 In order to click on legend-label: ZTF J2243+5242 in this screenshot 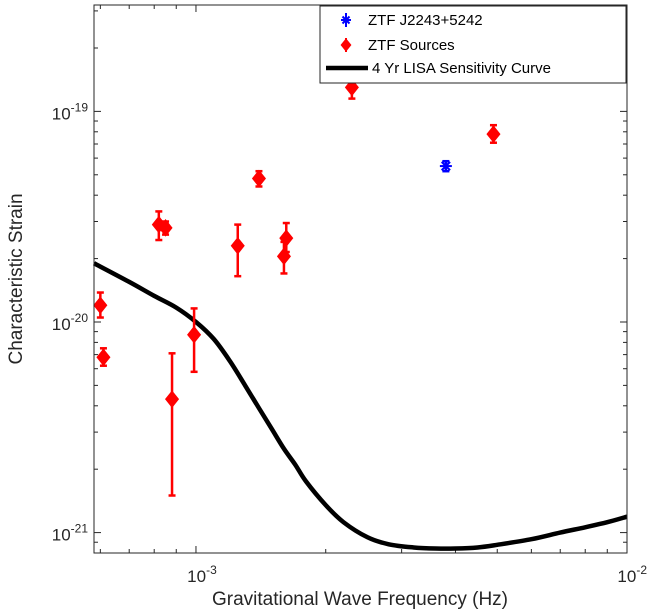, I will do `click(425, 20)`.